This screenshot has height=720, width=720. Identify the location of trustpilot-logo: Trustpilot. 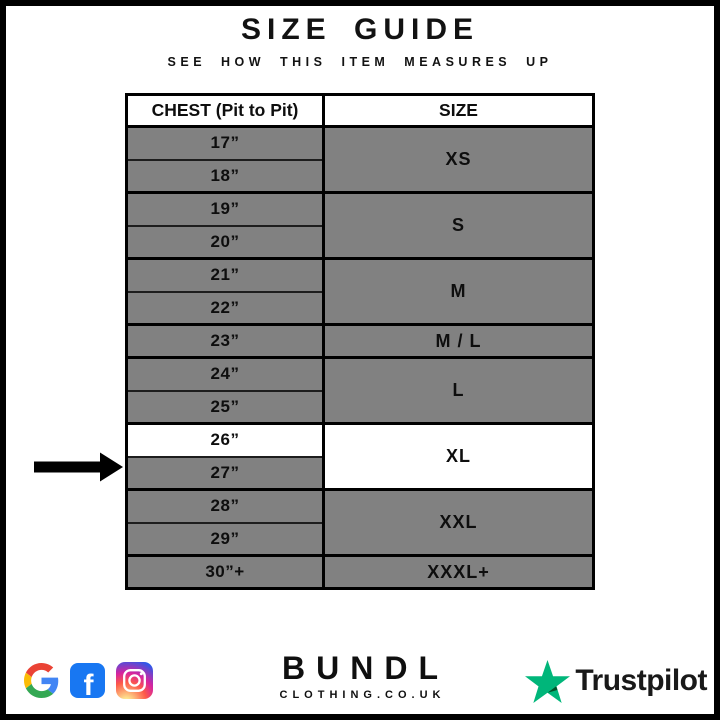
(616, 681).